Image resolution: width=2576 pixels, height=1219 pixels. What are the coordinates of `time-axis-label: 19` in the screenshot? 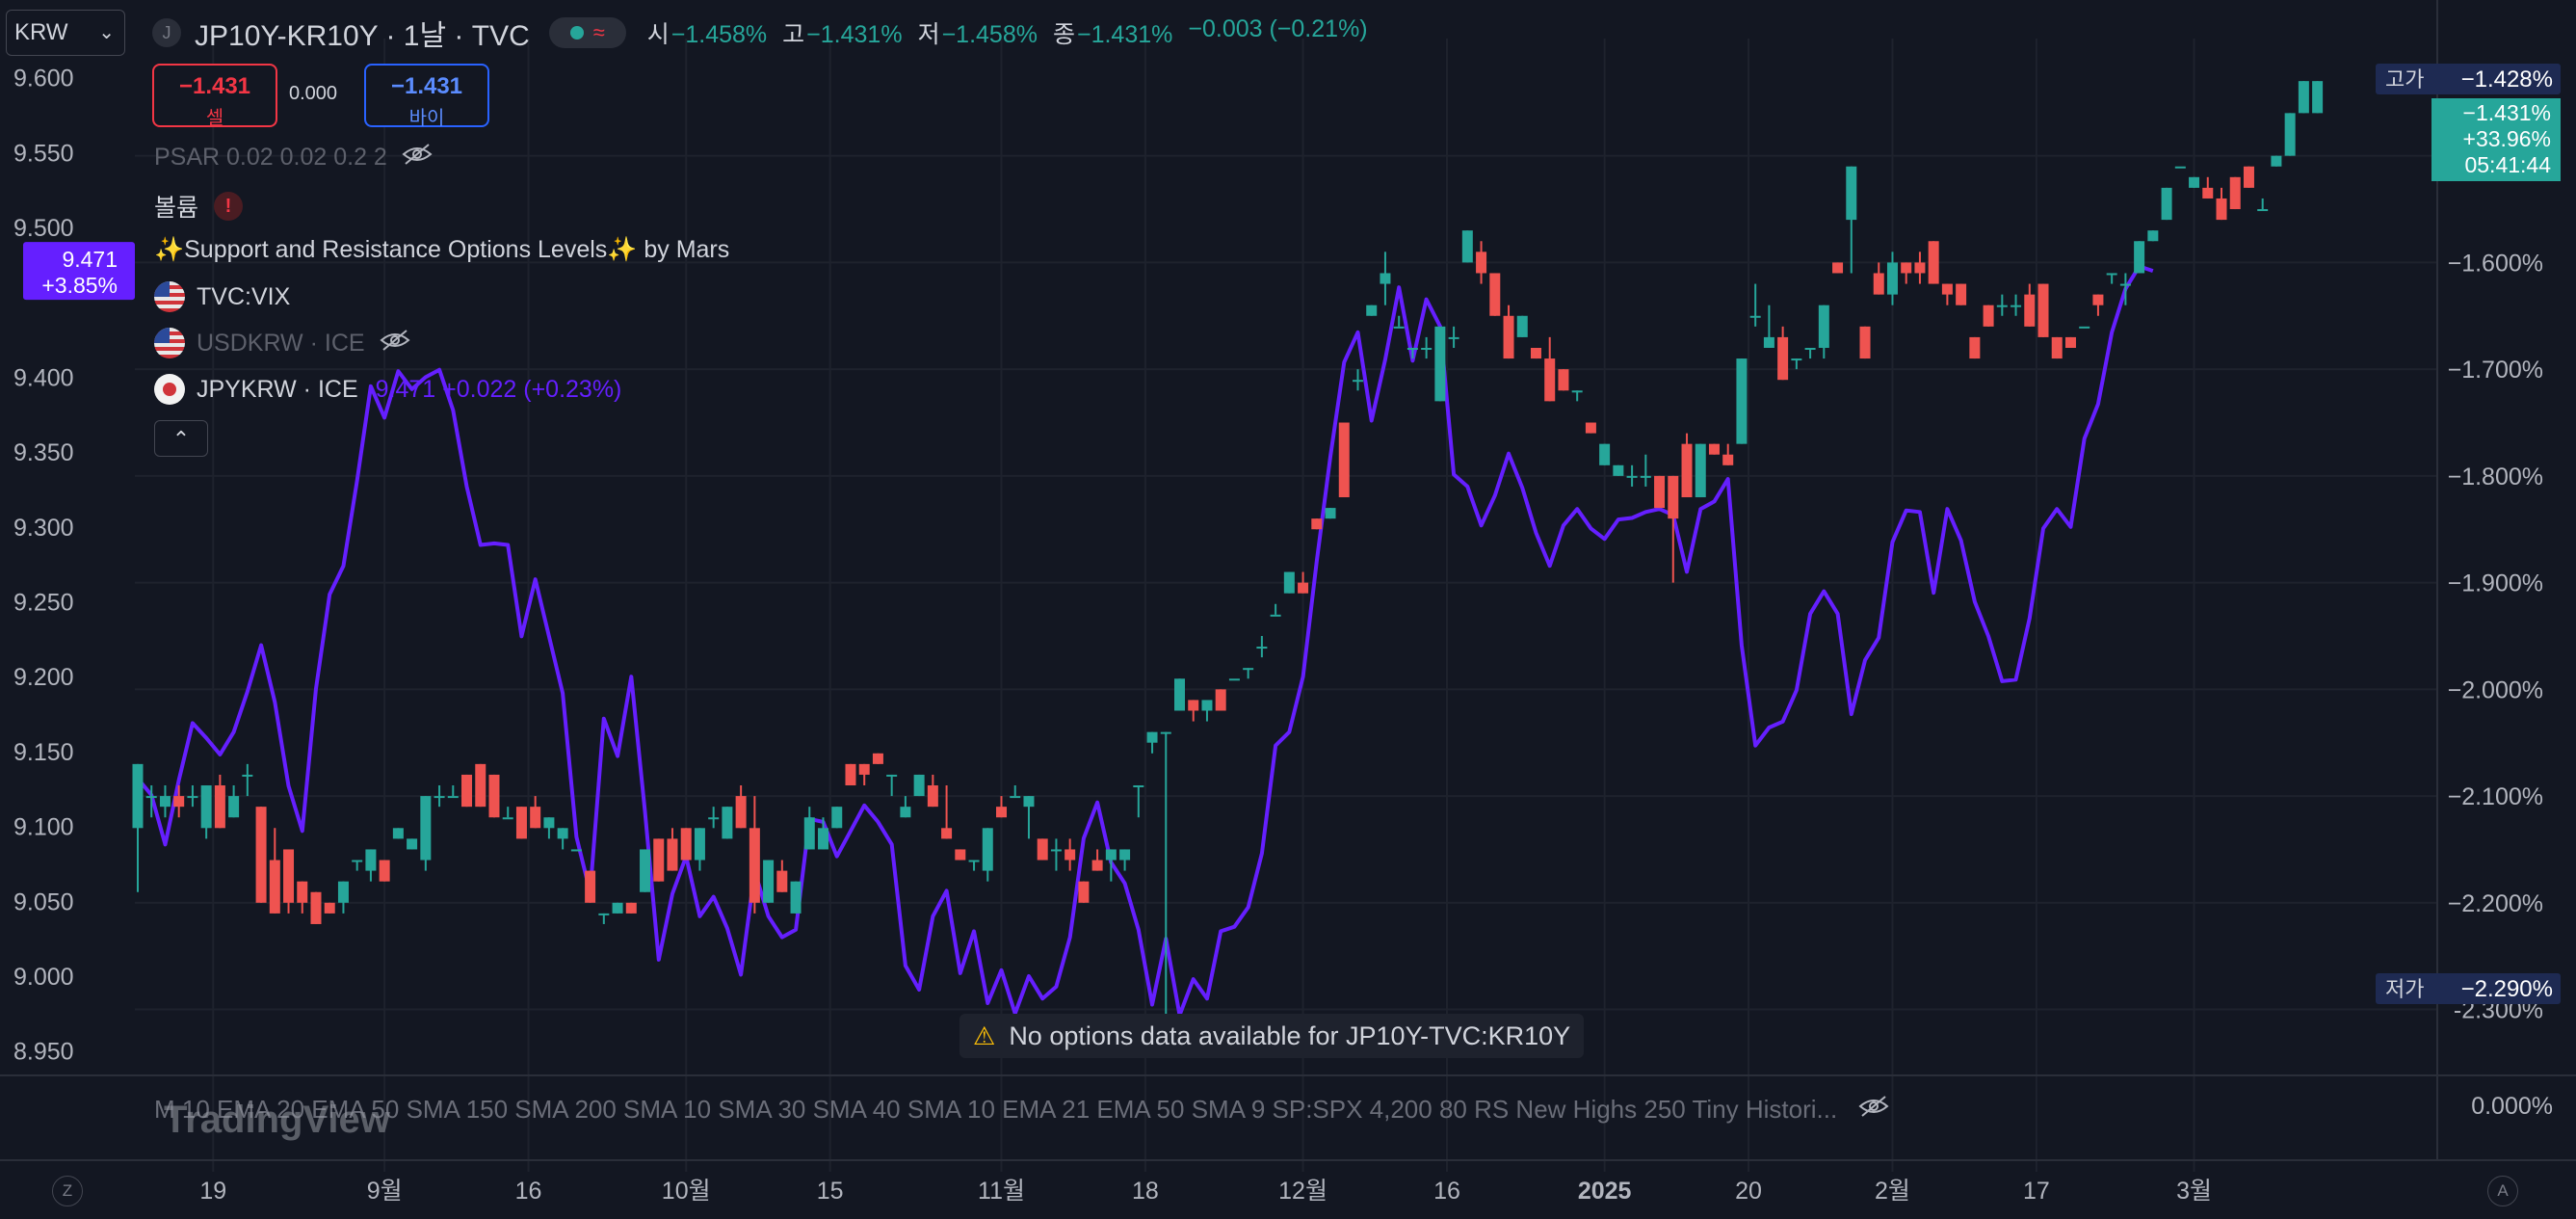 It's located at (212, 1191).